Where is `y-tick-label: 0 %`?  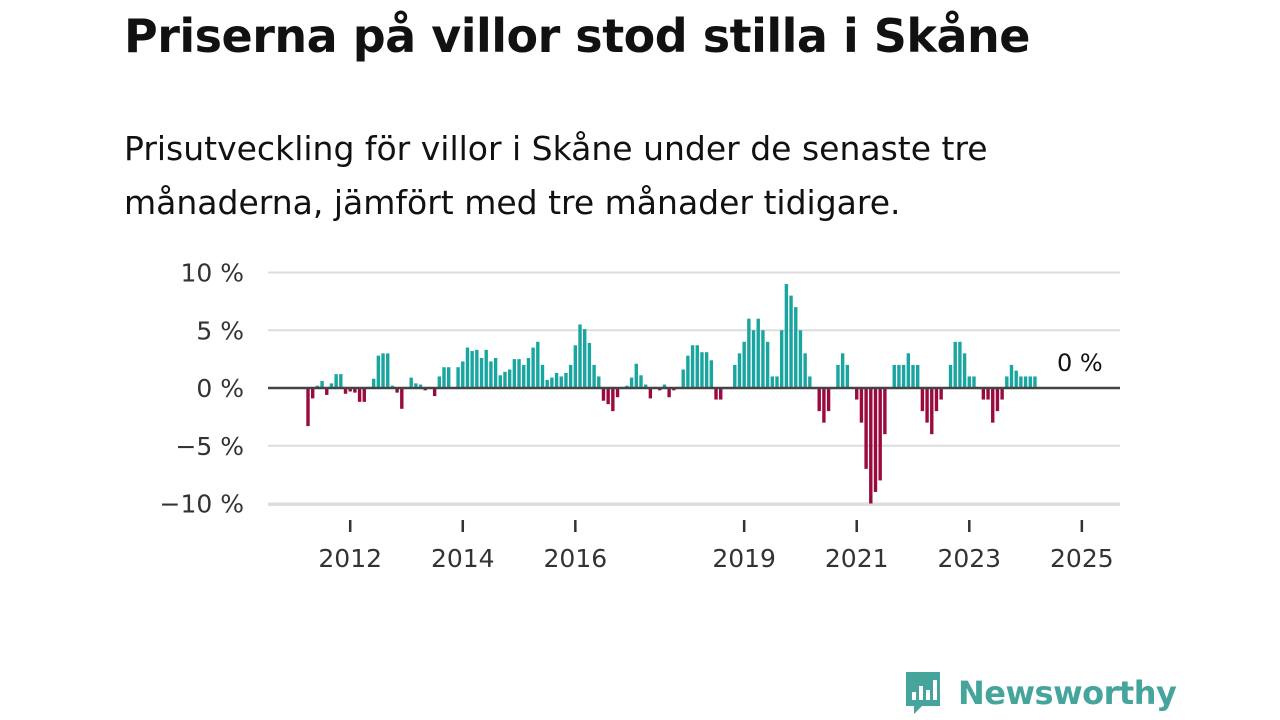
y-tick-label: 0 % is located at coordinates (220, 388).